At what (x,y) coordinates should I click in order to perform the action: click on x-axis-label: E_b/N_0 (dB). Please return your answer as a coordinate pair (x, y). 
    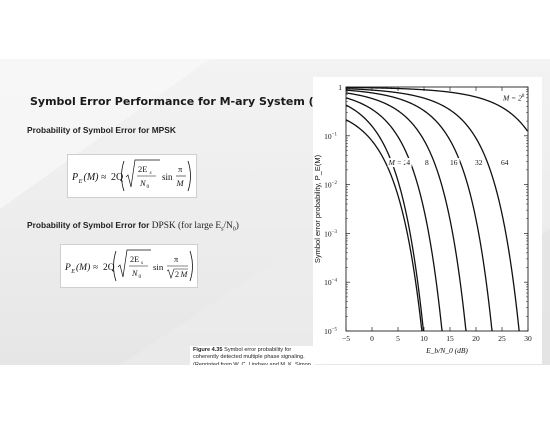
    Looking at the image, I should click on (446, 350).